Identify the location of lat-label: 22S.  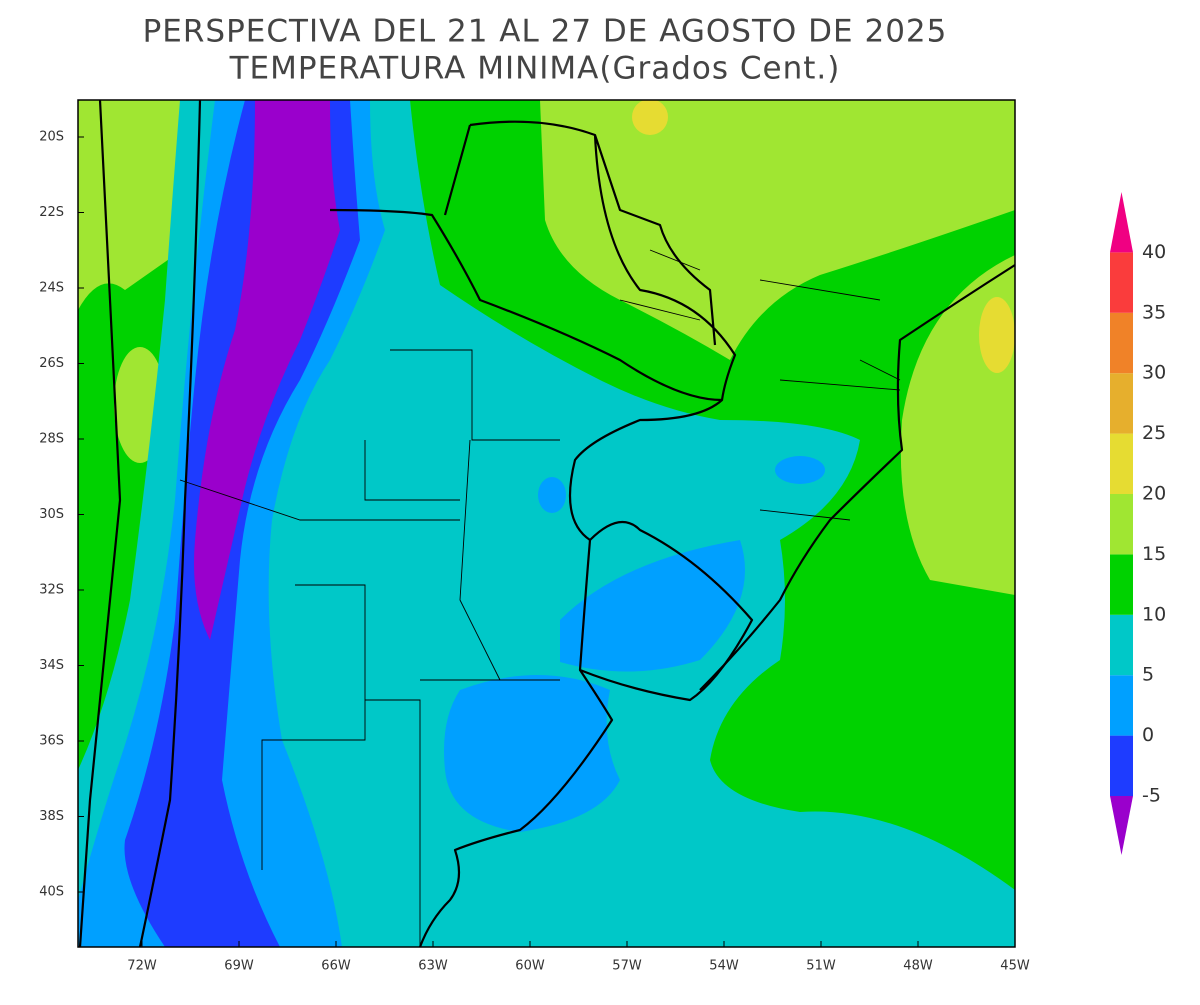
(51, 212).